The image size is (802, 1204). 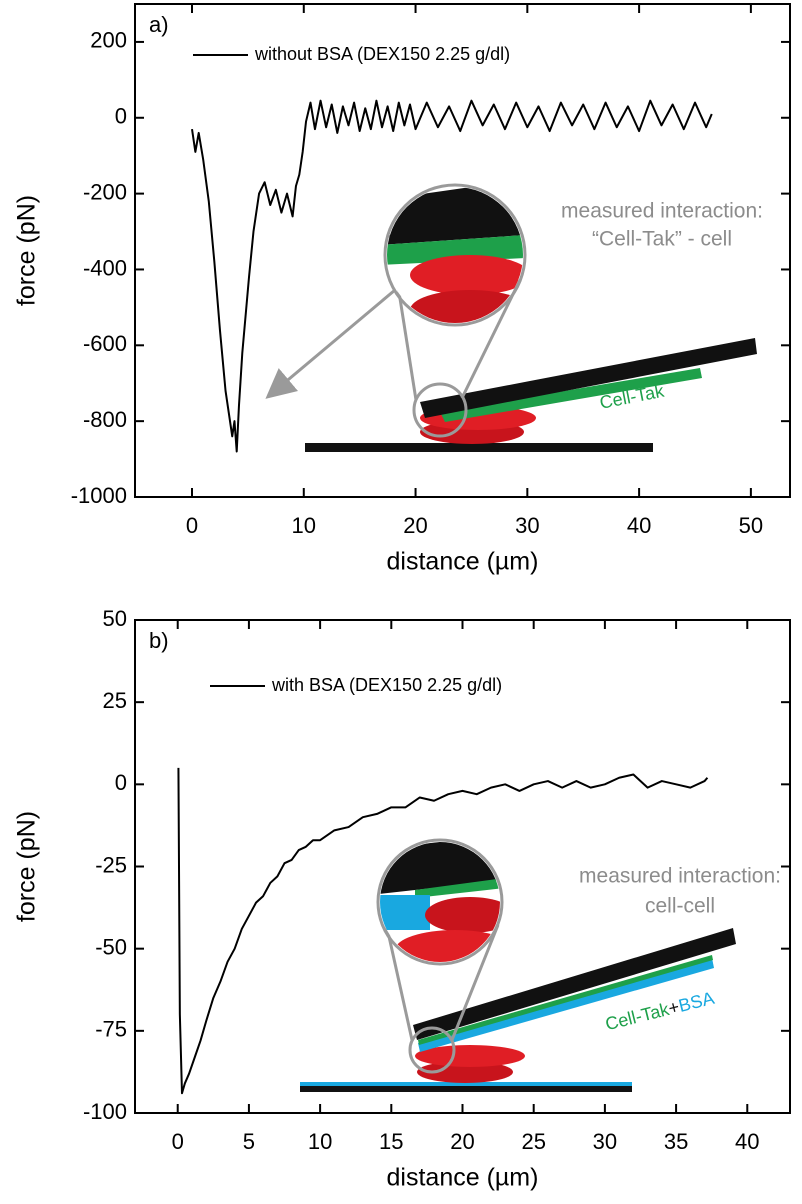 I want to click on y-tick-label: -200, so click(x=105, y=191).